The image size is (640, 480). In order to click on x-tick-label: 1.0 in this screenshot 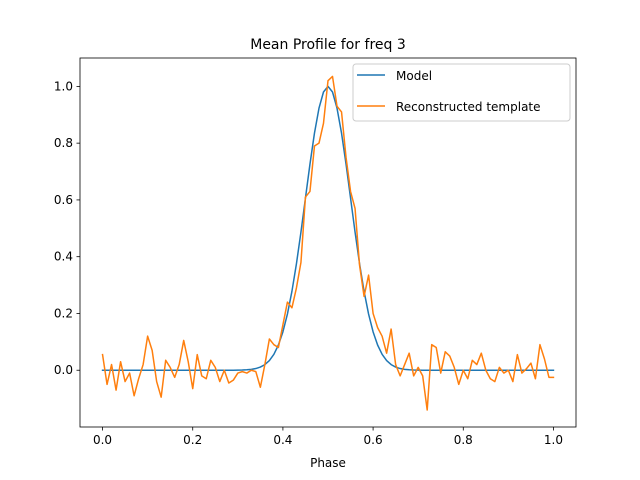, I will do `click(553, 440)`.